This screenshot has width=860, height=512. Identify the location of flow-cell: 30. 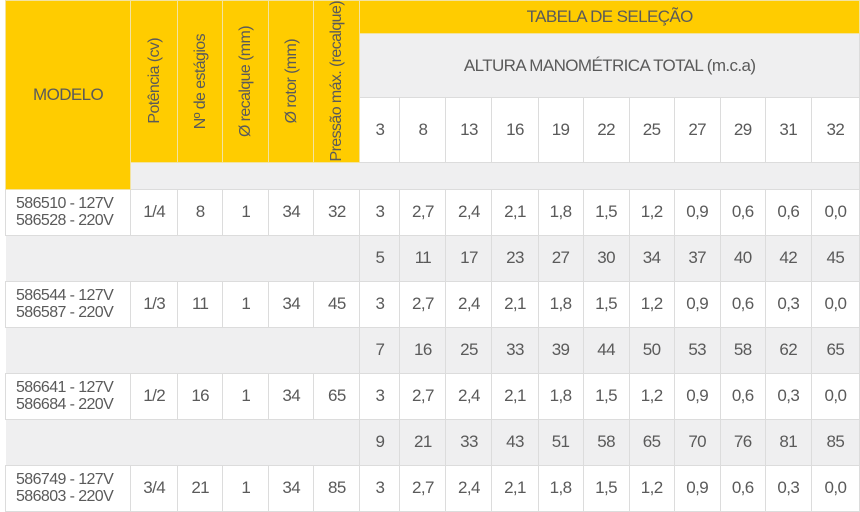
(606, 258).